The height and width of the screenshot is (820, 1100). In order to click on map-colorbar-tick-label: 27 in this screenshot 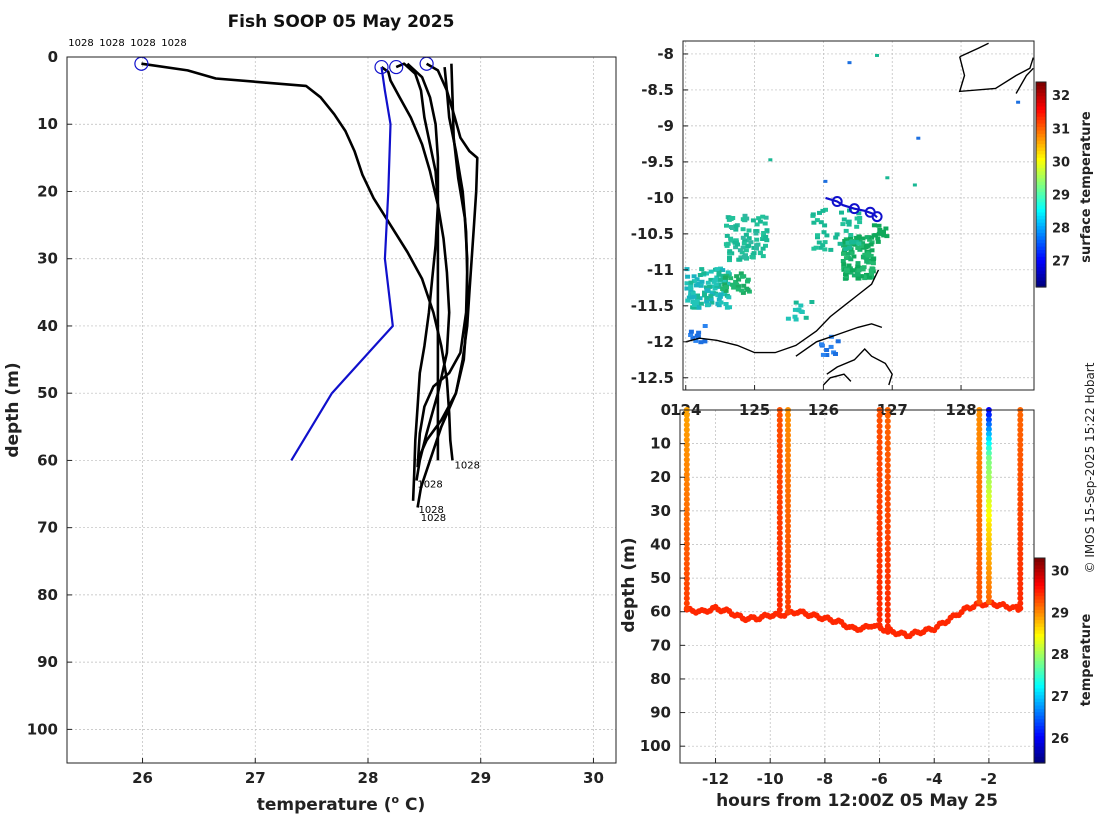, I will do `click(1061, 262)`.